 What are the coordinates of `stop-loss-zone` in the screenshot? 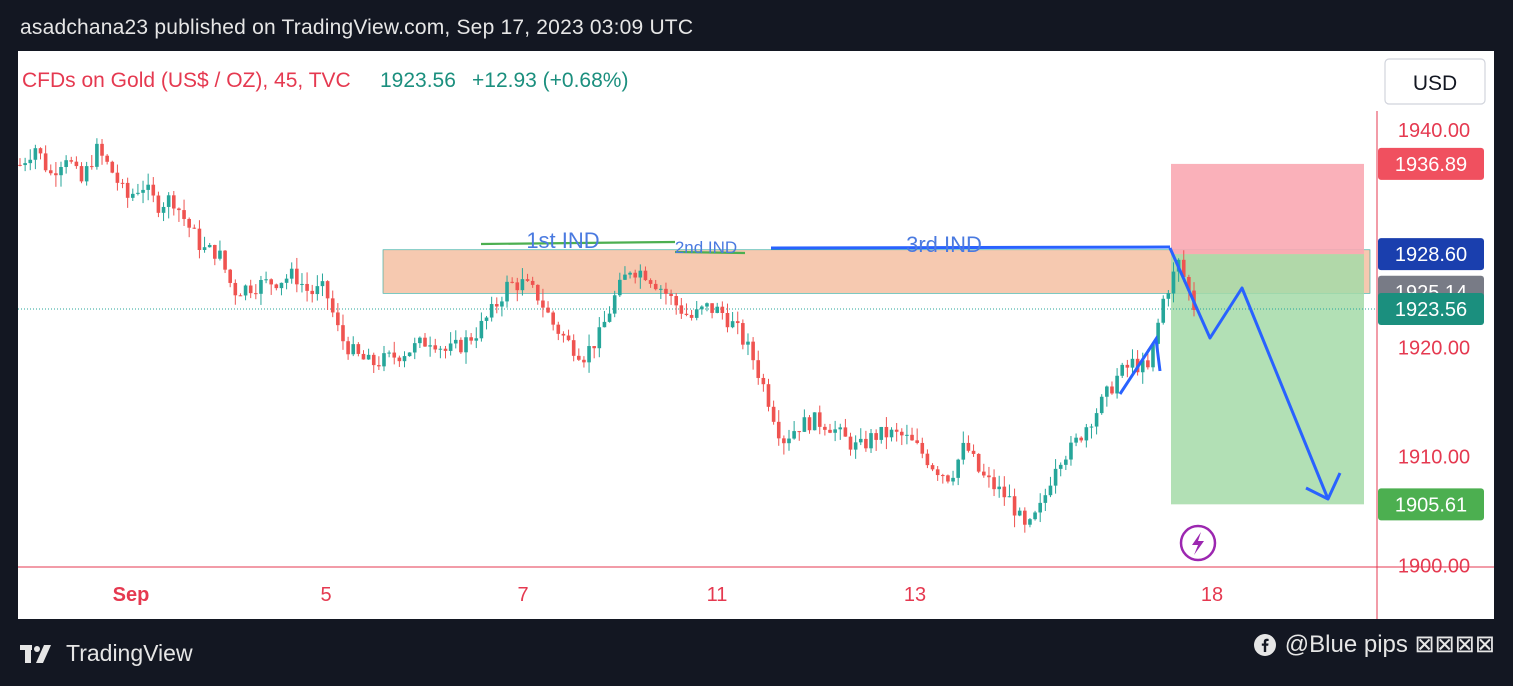 It's located at (1267, 209).